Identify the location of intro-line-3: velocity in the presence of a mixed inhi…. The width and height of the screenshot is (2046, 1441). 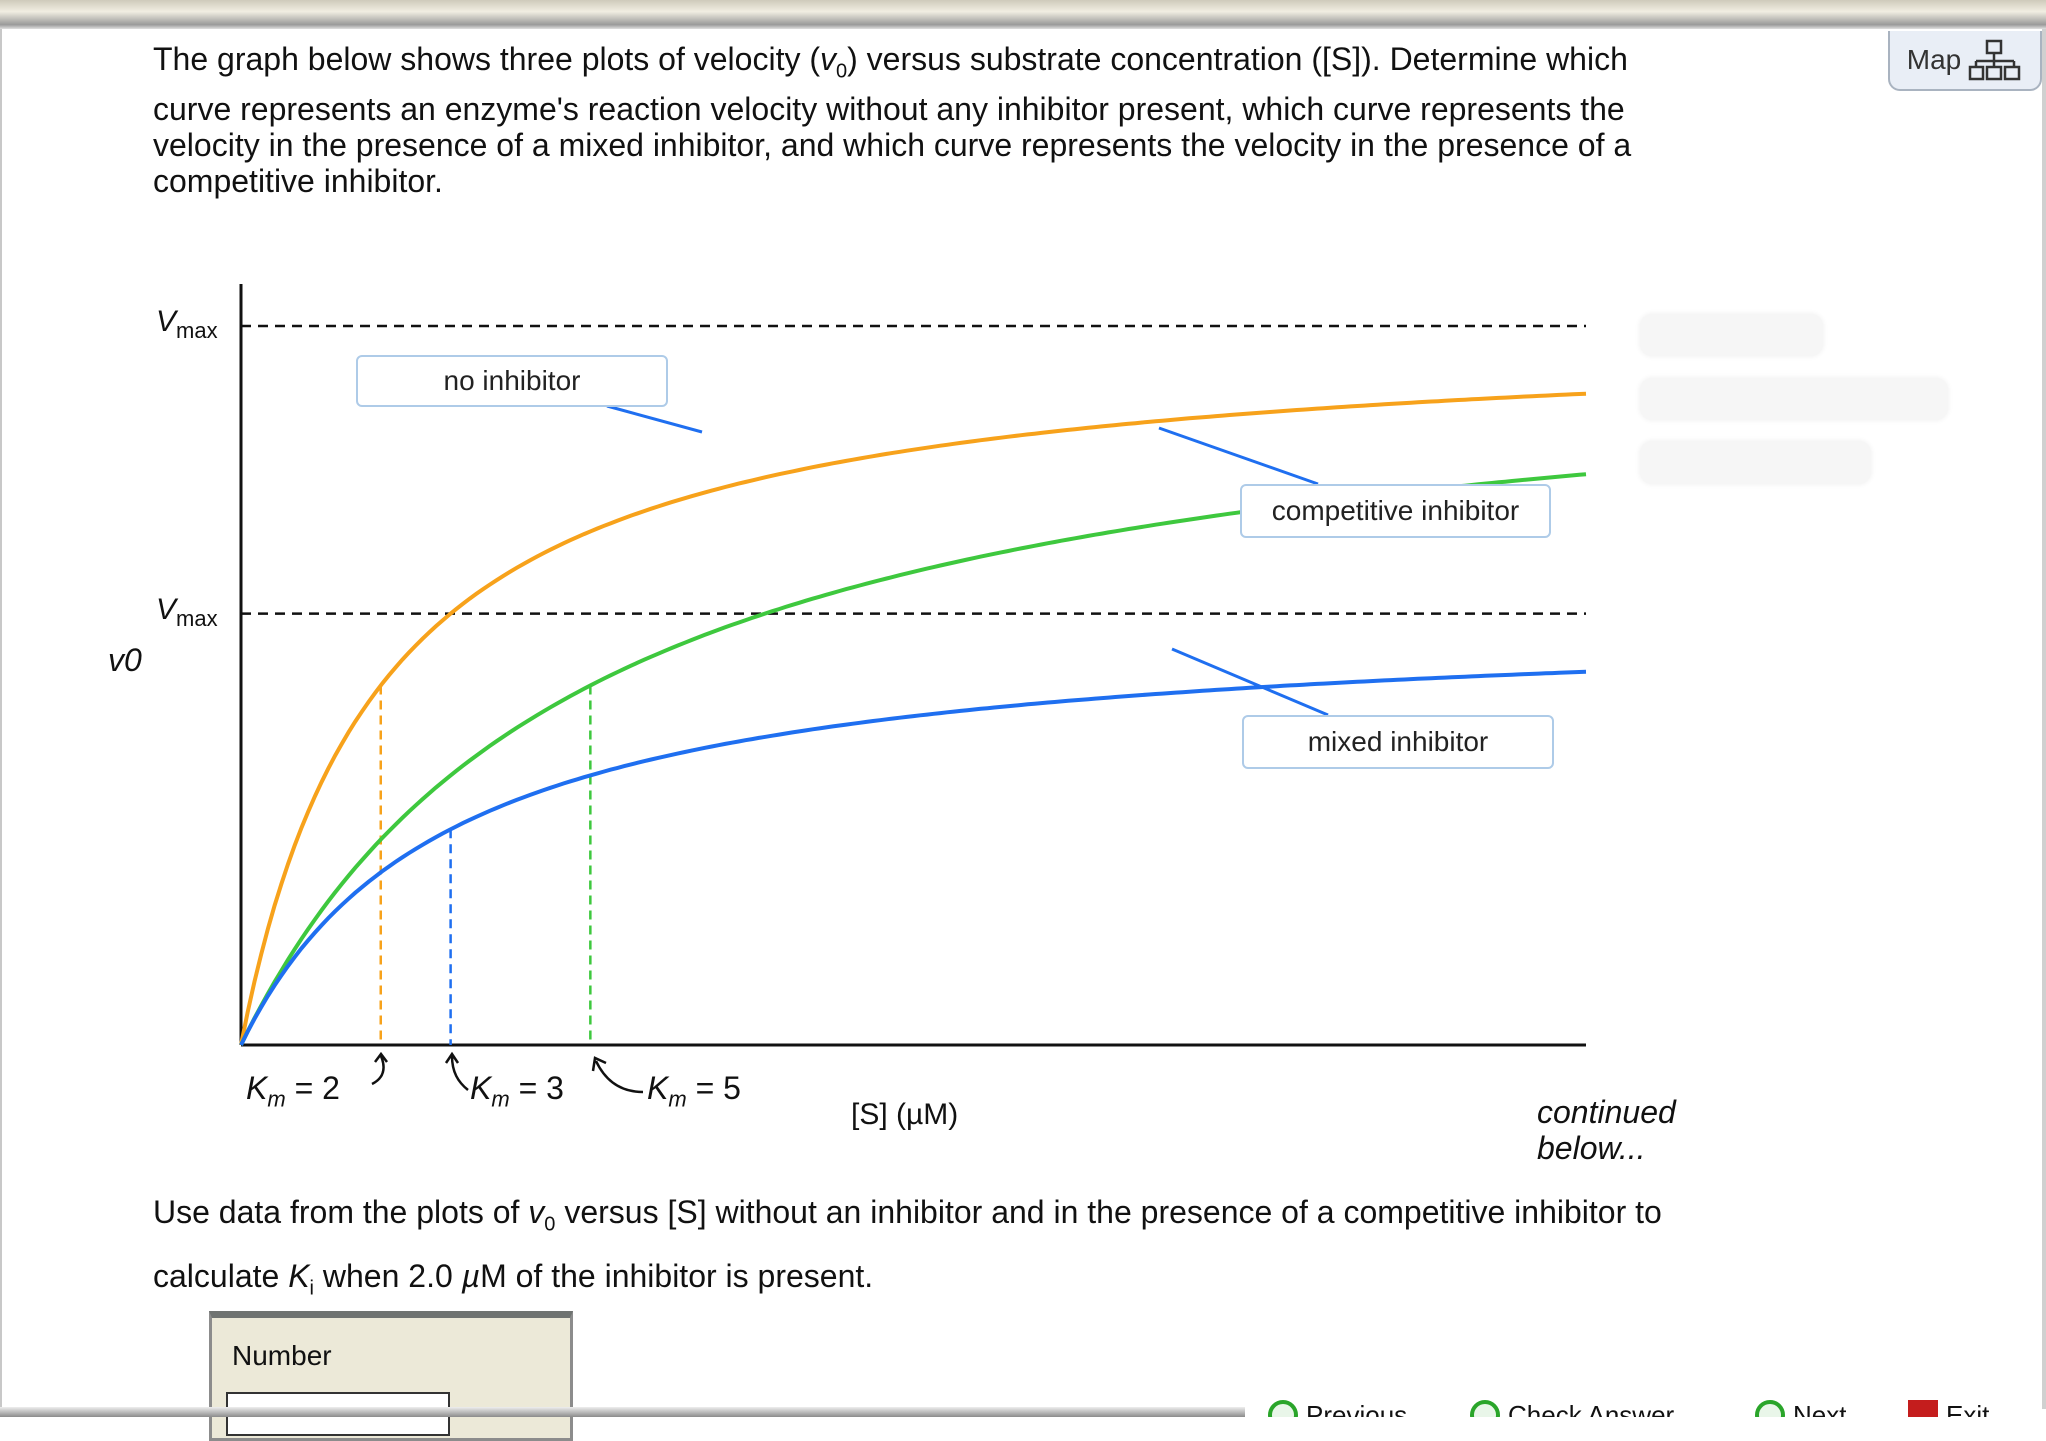
(892, 145).